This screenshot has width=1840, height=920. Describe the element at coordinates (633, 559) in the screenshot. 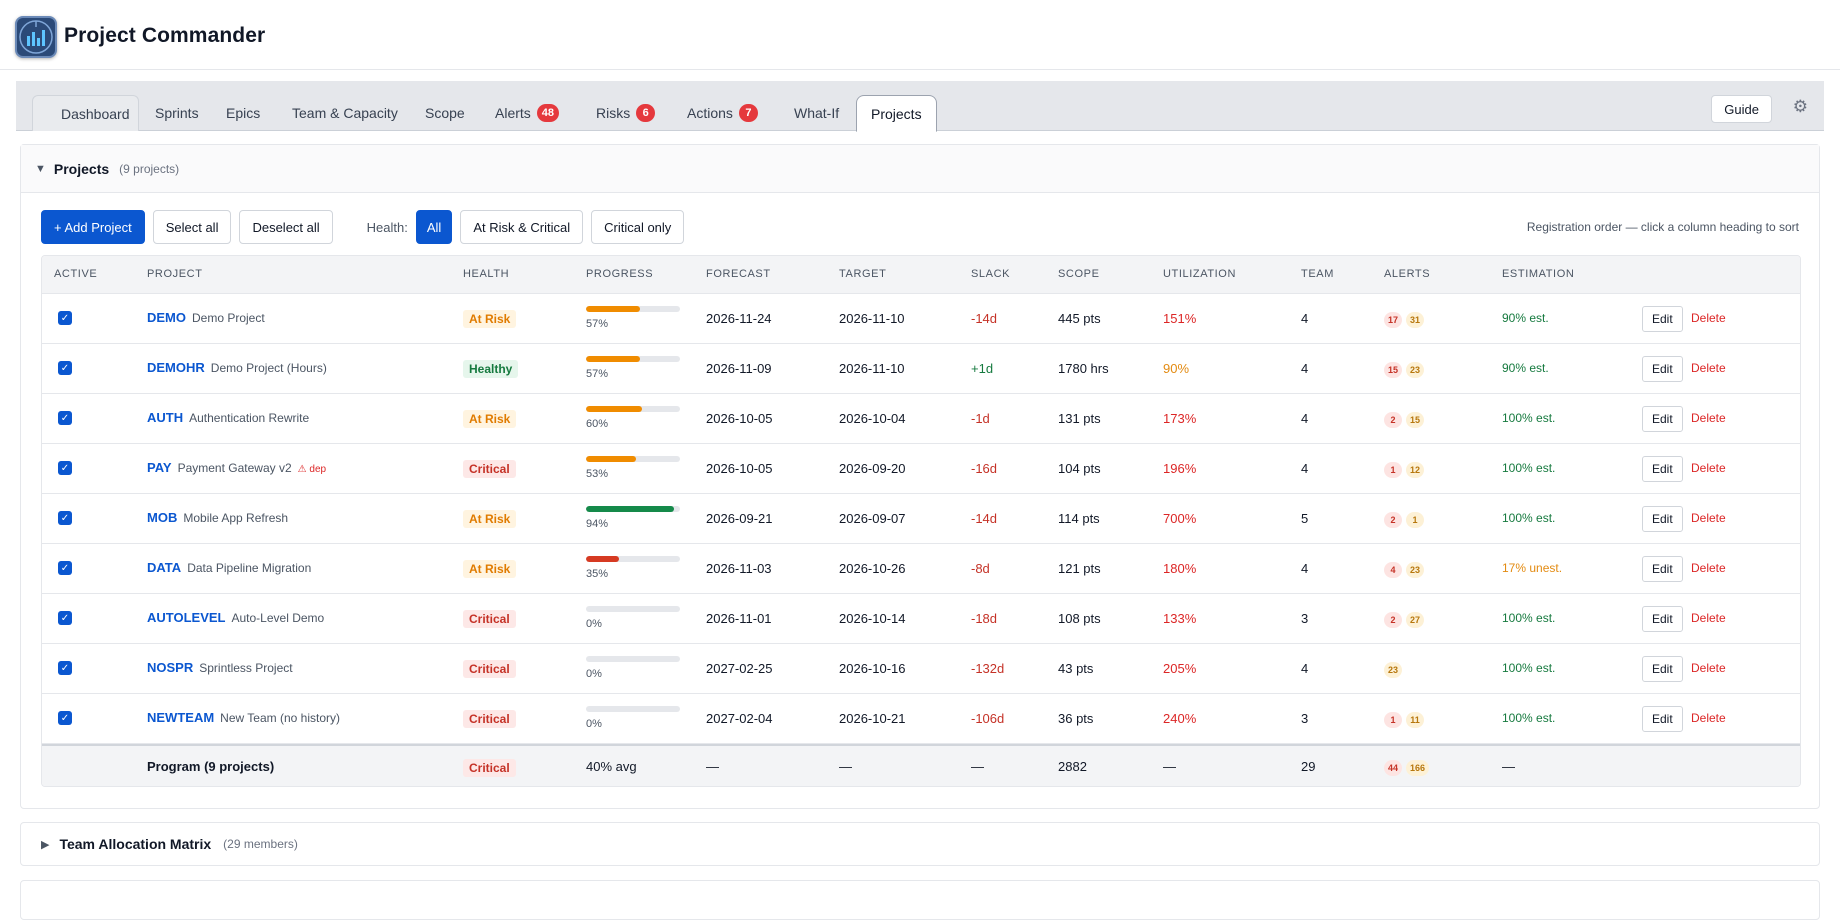

I see `progress-bar` at that location.